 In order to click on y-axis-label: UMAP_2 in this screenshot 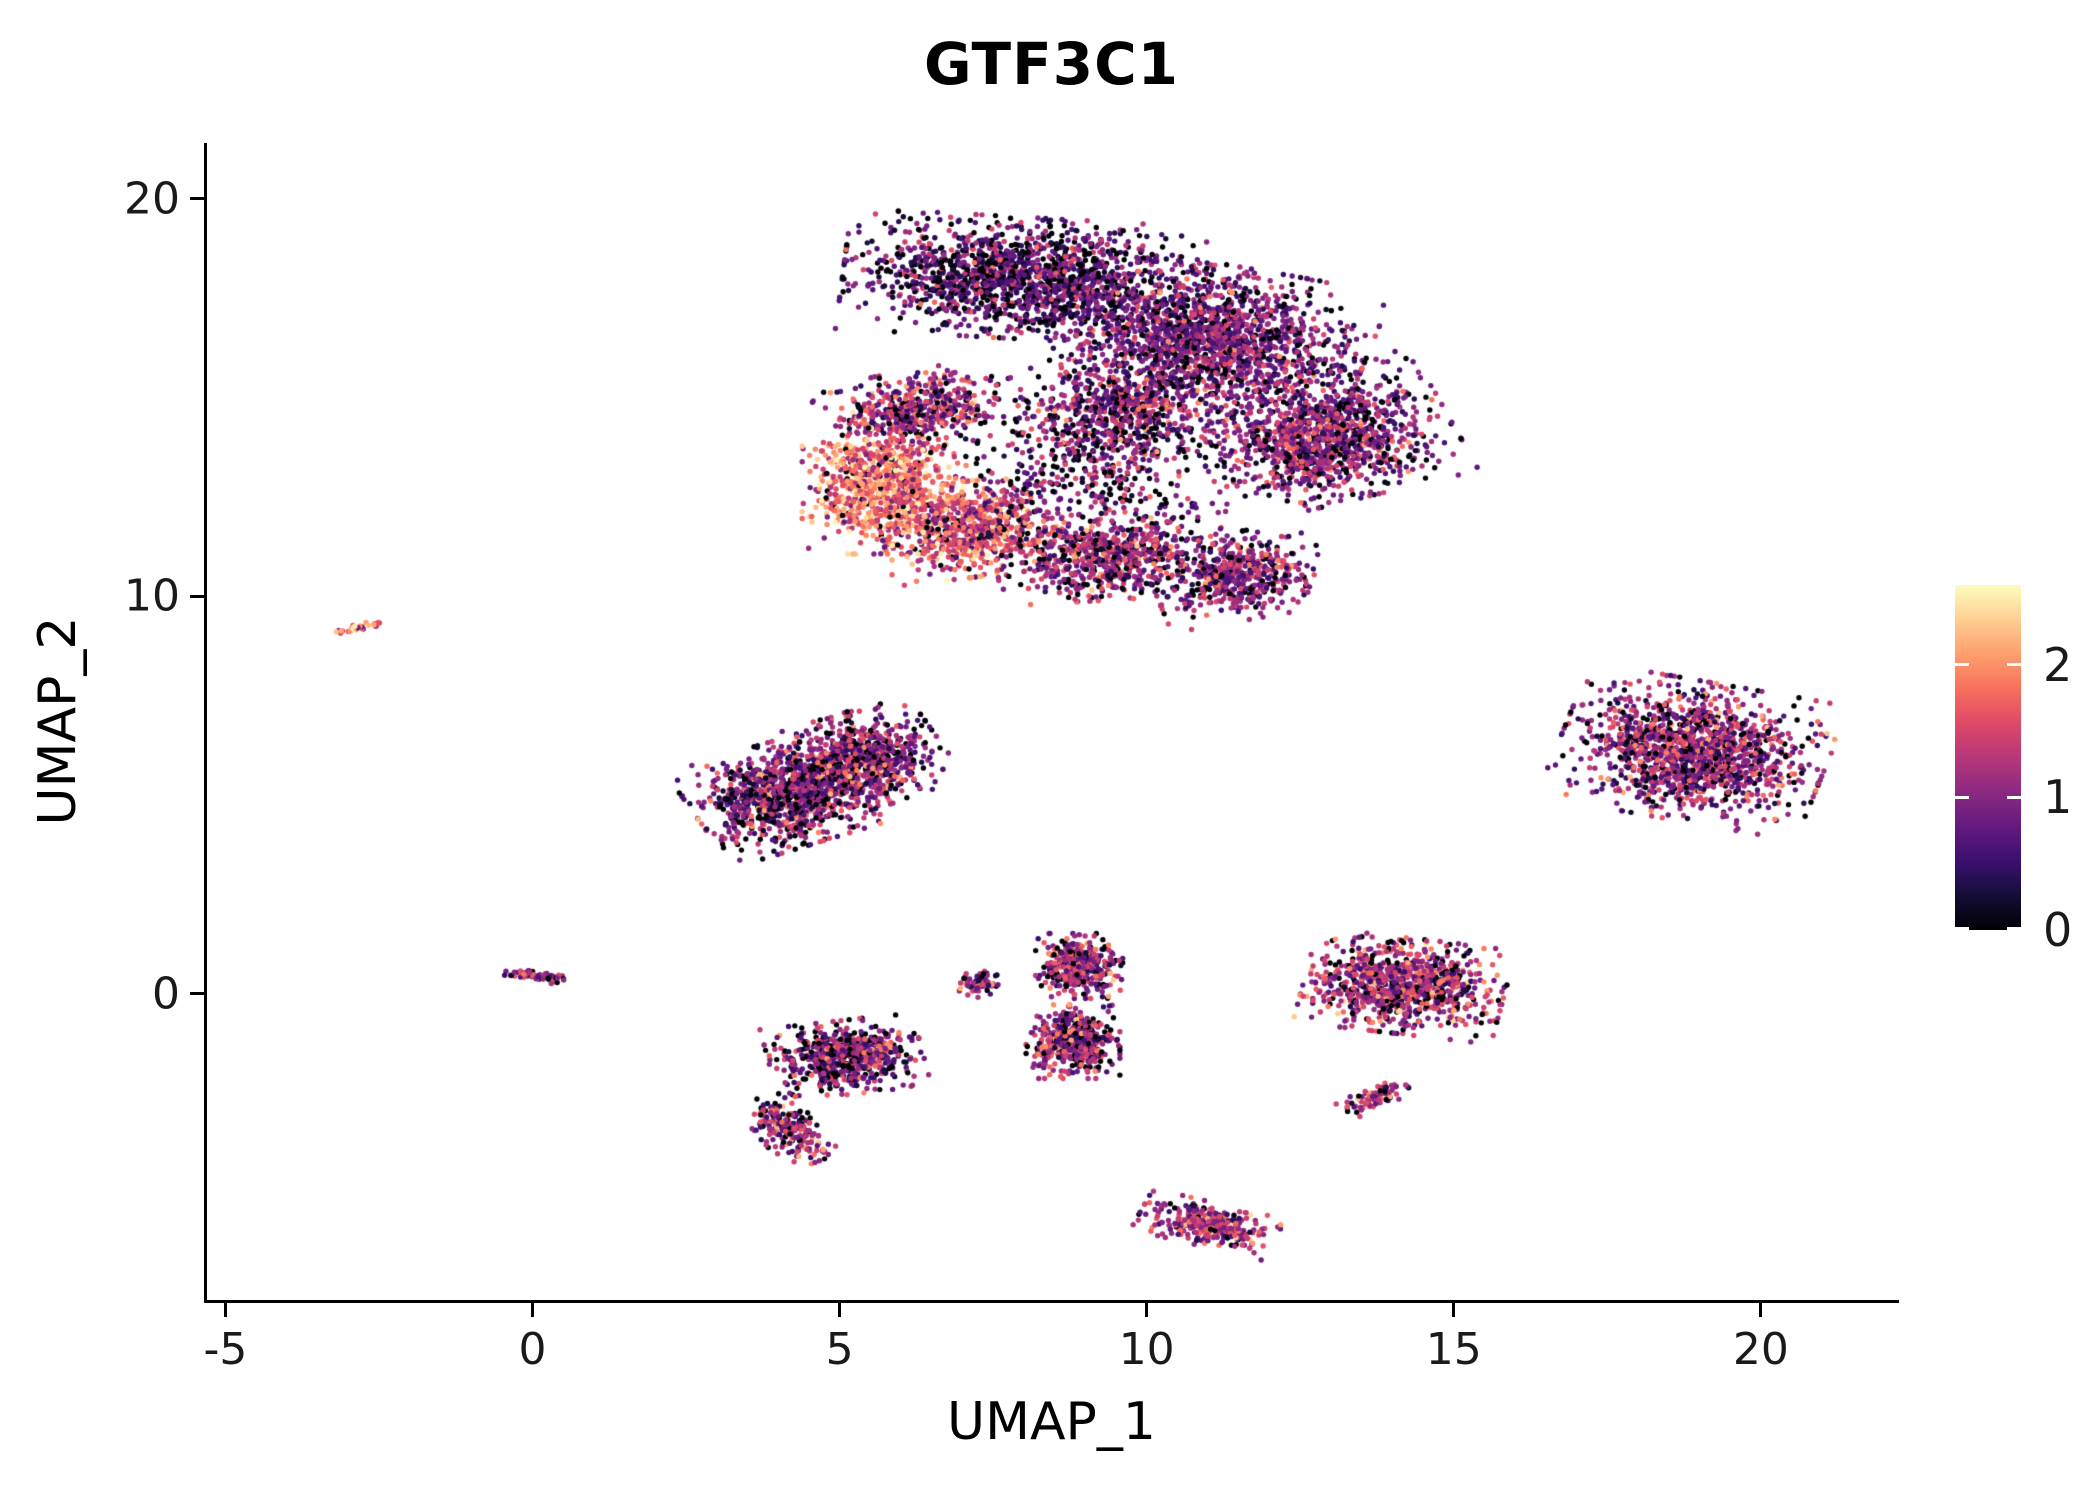, I will do `click(58, 721)`.